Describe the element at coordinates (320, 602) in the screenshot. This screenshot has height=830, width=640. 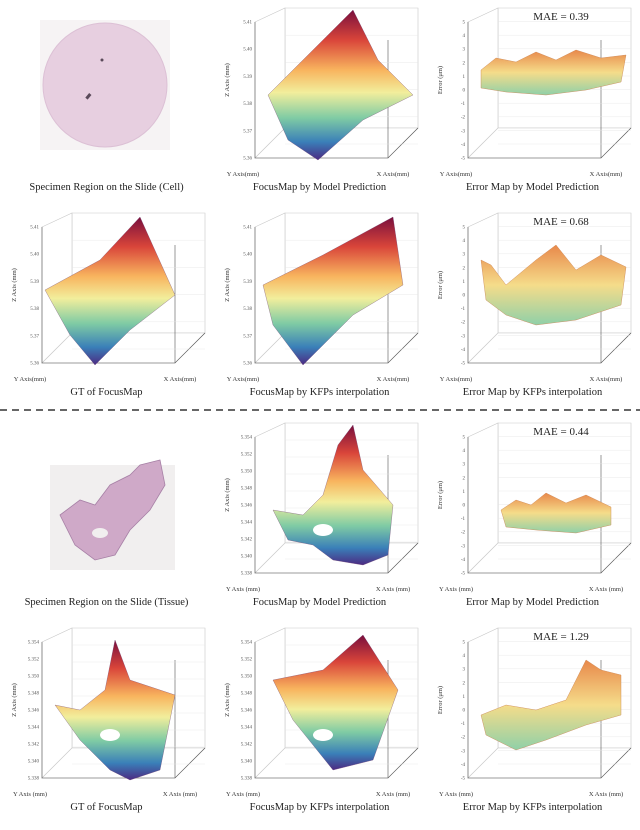
I see `caption: FocusMap by Model Prediction` at that location.